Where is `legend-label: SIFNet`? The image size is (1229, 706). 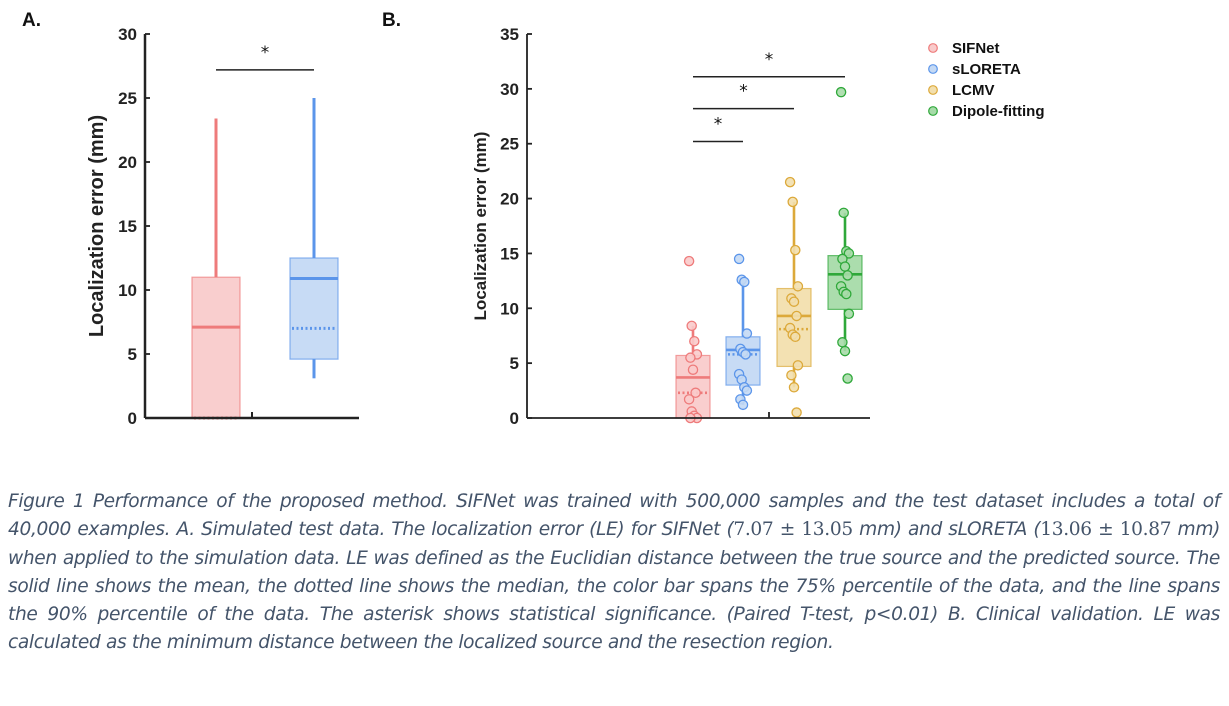 legend-label: SIFNet is located at coordinates (976, 48).